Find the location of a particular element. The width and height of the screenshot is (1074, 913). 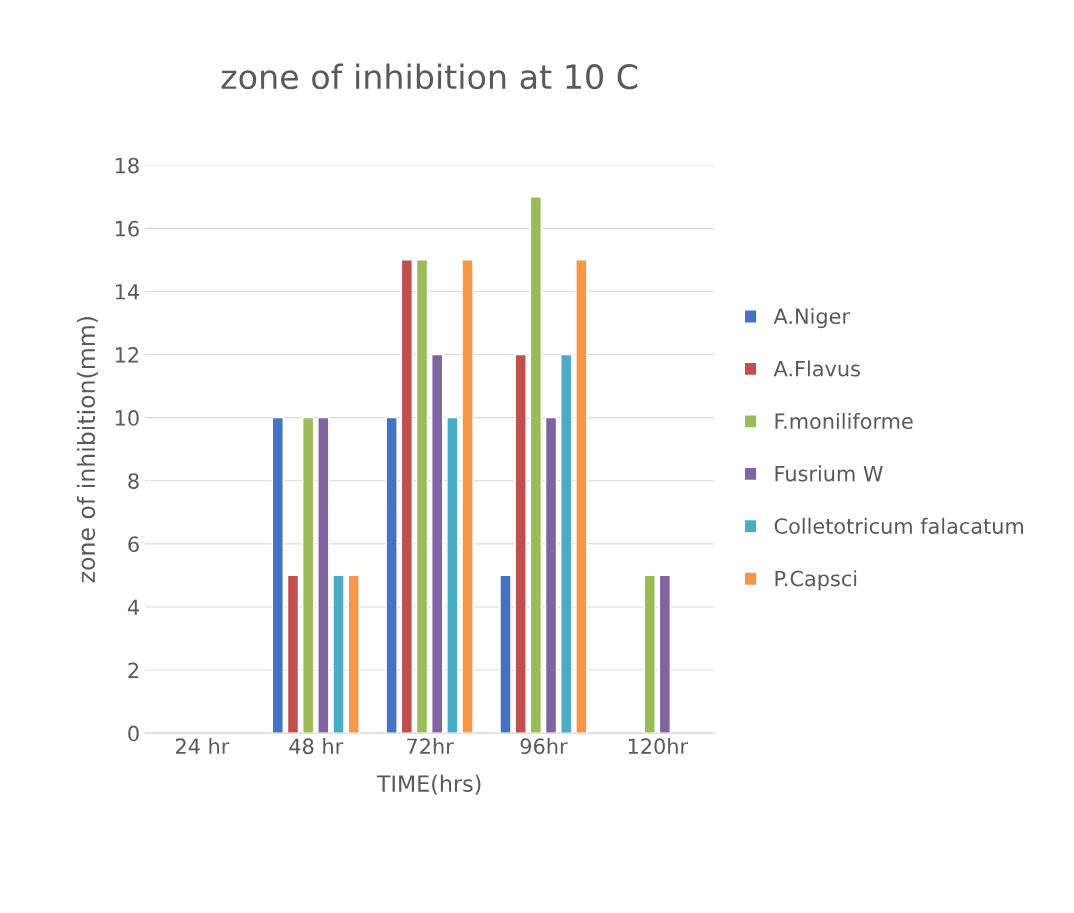

chart-title: zone of inhibition at 10 C is located at coordinates (429, 76).